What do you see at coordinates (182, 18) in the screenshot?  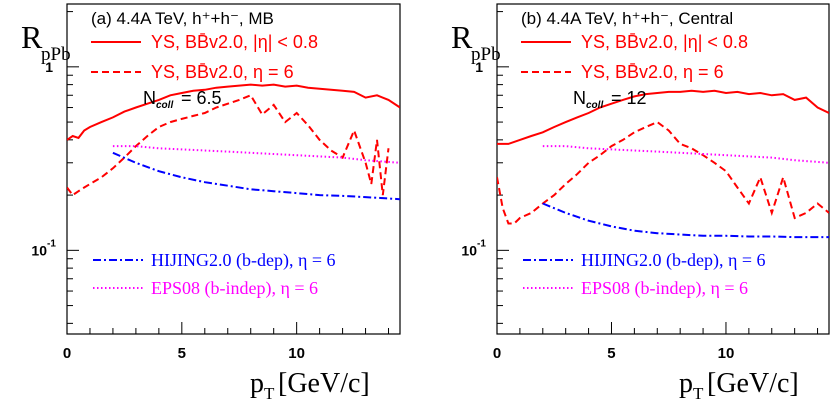 I see `panel-title: (a) 4.4A TeV, h⁺+h⁻, MB` at bounding box center [182, 18].